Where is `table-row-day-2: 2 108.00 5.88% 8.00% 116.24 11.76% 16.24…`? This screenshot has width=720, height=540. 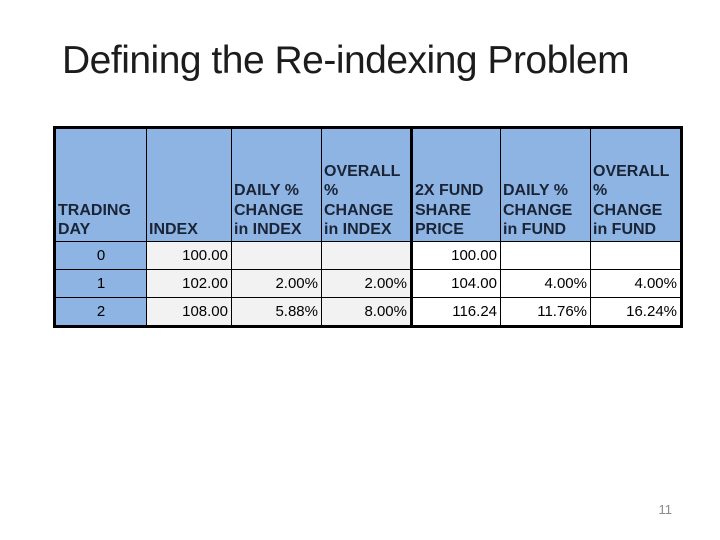 table-row-day-2: 2 108.00 5.88% 8.00% 116.24 11.76% 16.24… is located at coordinates (368, 312).